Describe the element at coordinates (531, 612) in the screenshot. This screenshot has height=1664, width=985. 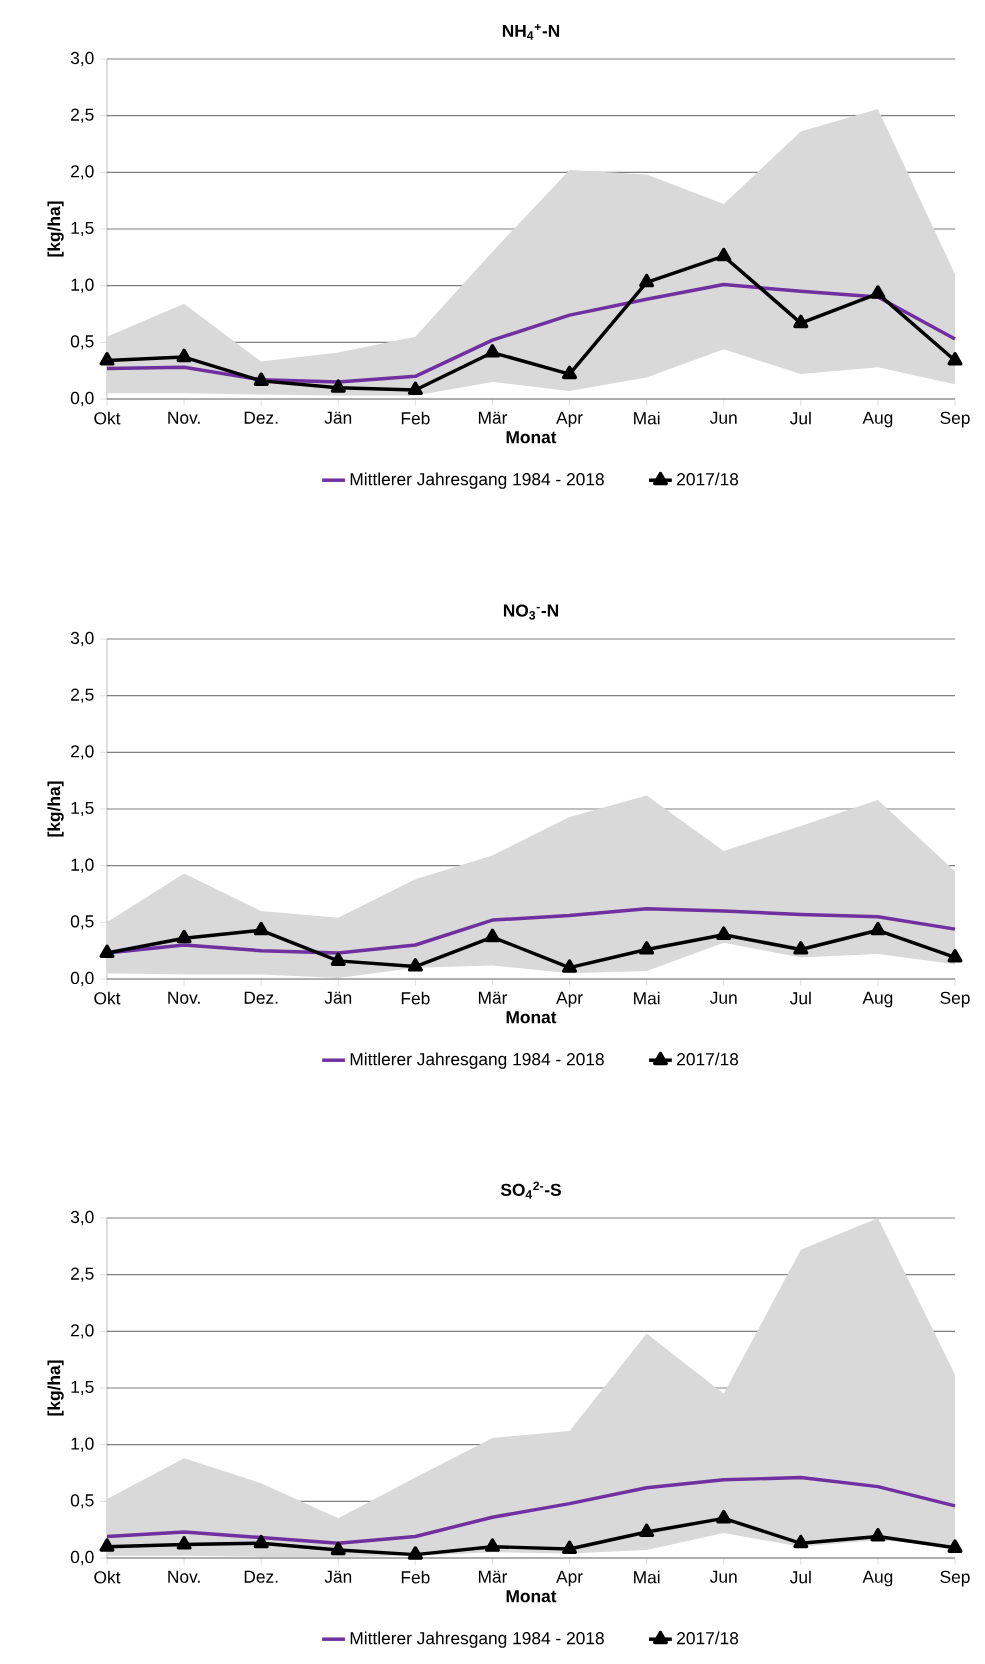
I see `chart-title: NO$_{3}$$^{-}$-N` at that location.